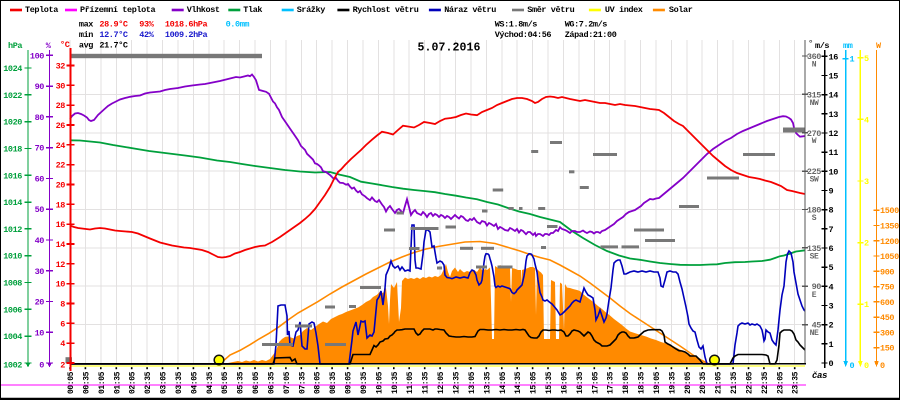 The width and height of the screenshot is (900, 400). I want to click on svg-text: 1014, so click(12, 203).